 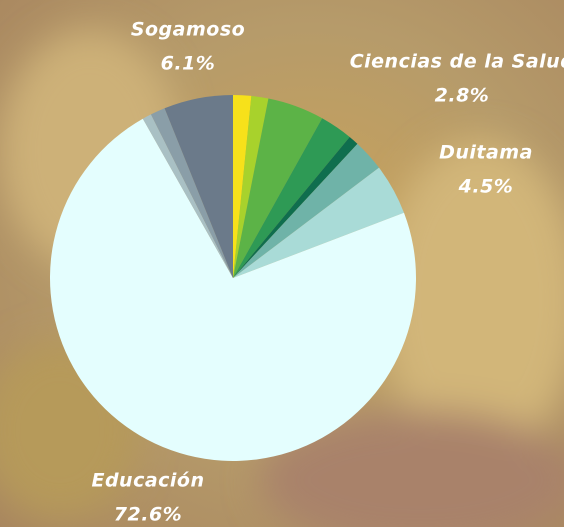 I want to click on slice-value: 4.5%, so click(x=486, y=187).